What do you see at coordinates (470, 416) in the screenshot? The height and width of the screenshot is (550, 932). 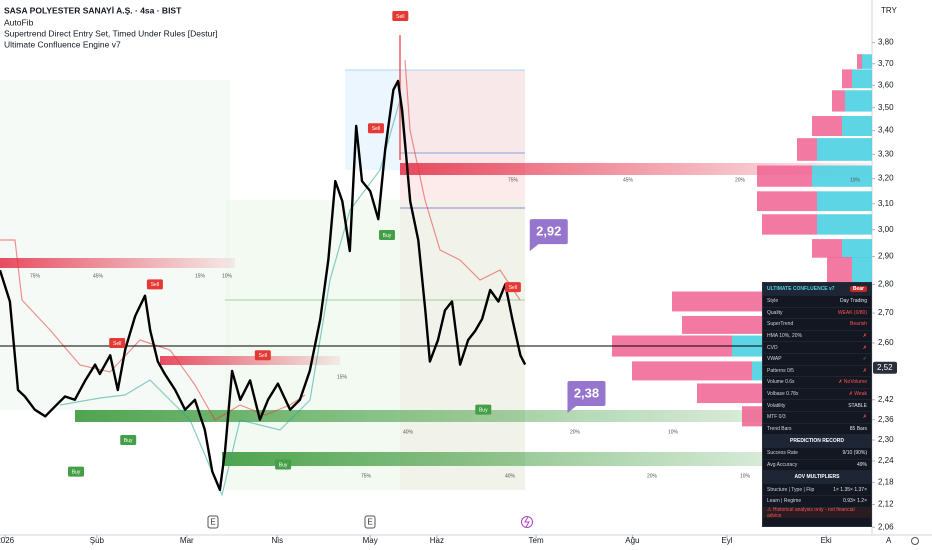 I see `zone-bar` at bounding box center [470, 416].